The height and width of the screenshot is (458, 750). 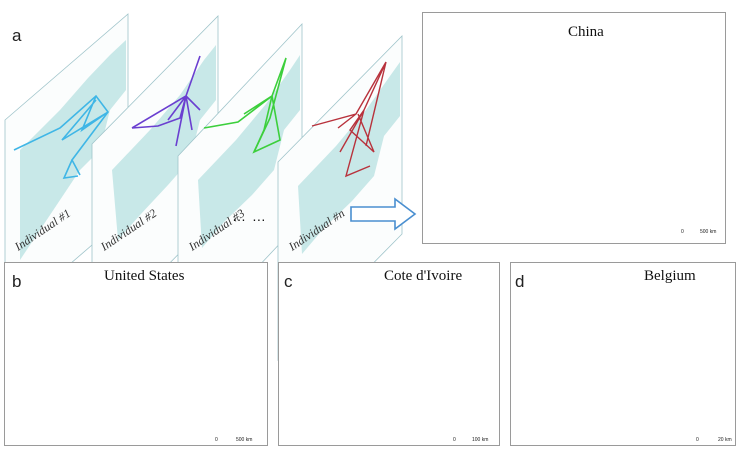 What do you see at coordinates (697, 440) in the screenshot?
I see `belgium-scale-zero: 0` at bounding box center [697, 440].